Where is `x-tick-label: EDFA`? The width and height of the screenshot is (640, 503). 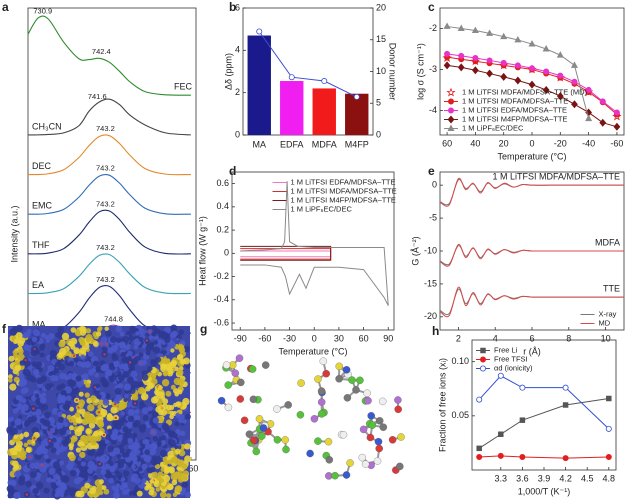
x-tick-label: EDFA is located at coordinates (292, 144).